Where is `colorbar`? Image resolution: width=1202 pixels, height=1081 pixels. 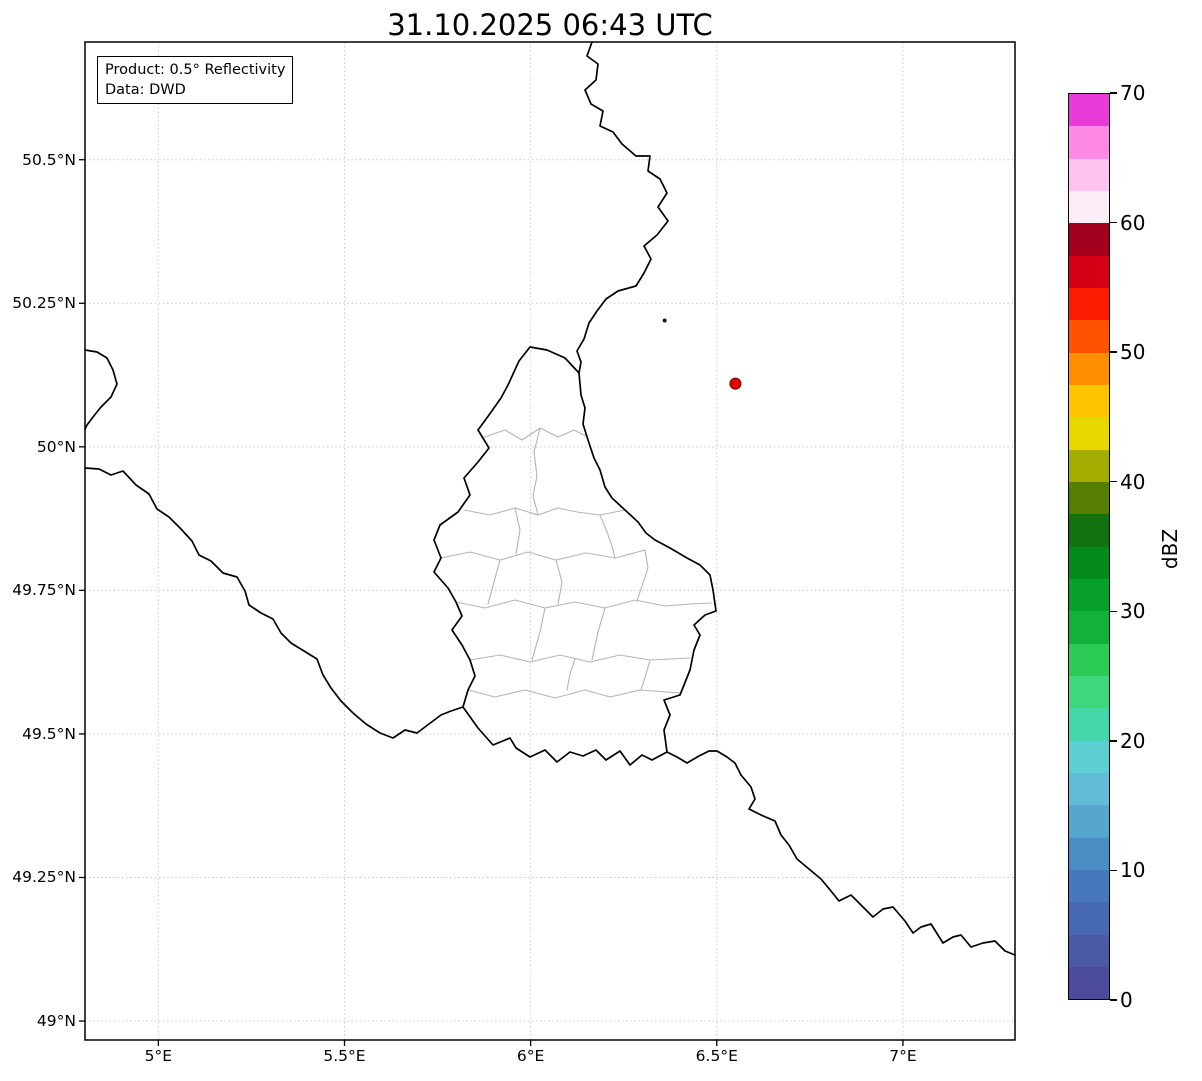 colorbar is located at coordinates (1089, 546).